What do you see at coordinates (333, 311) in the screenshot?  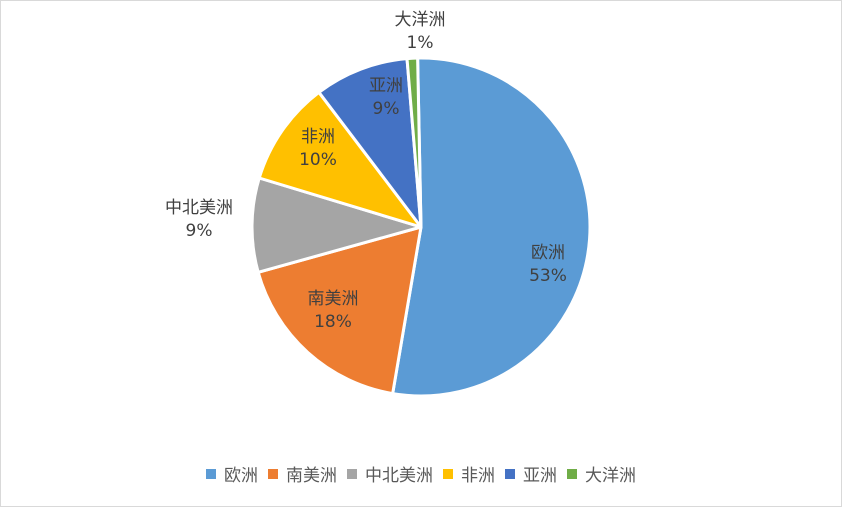 I see `data-label: 南美洲 18%` at bounding box center [333, 311].